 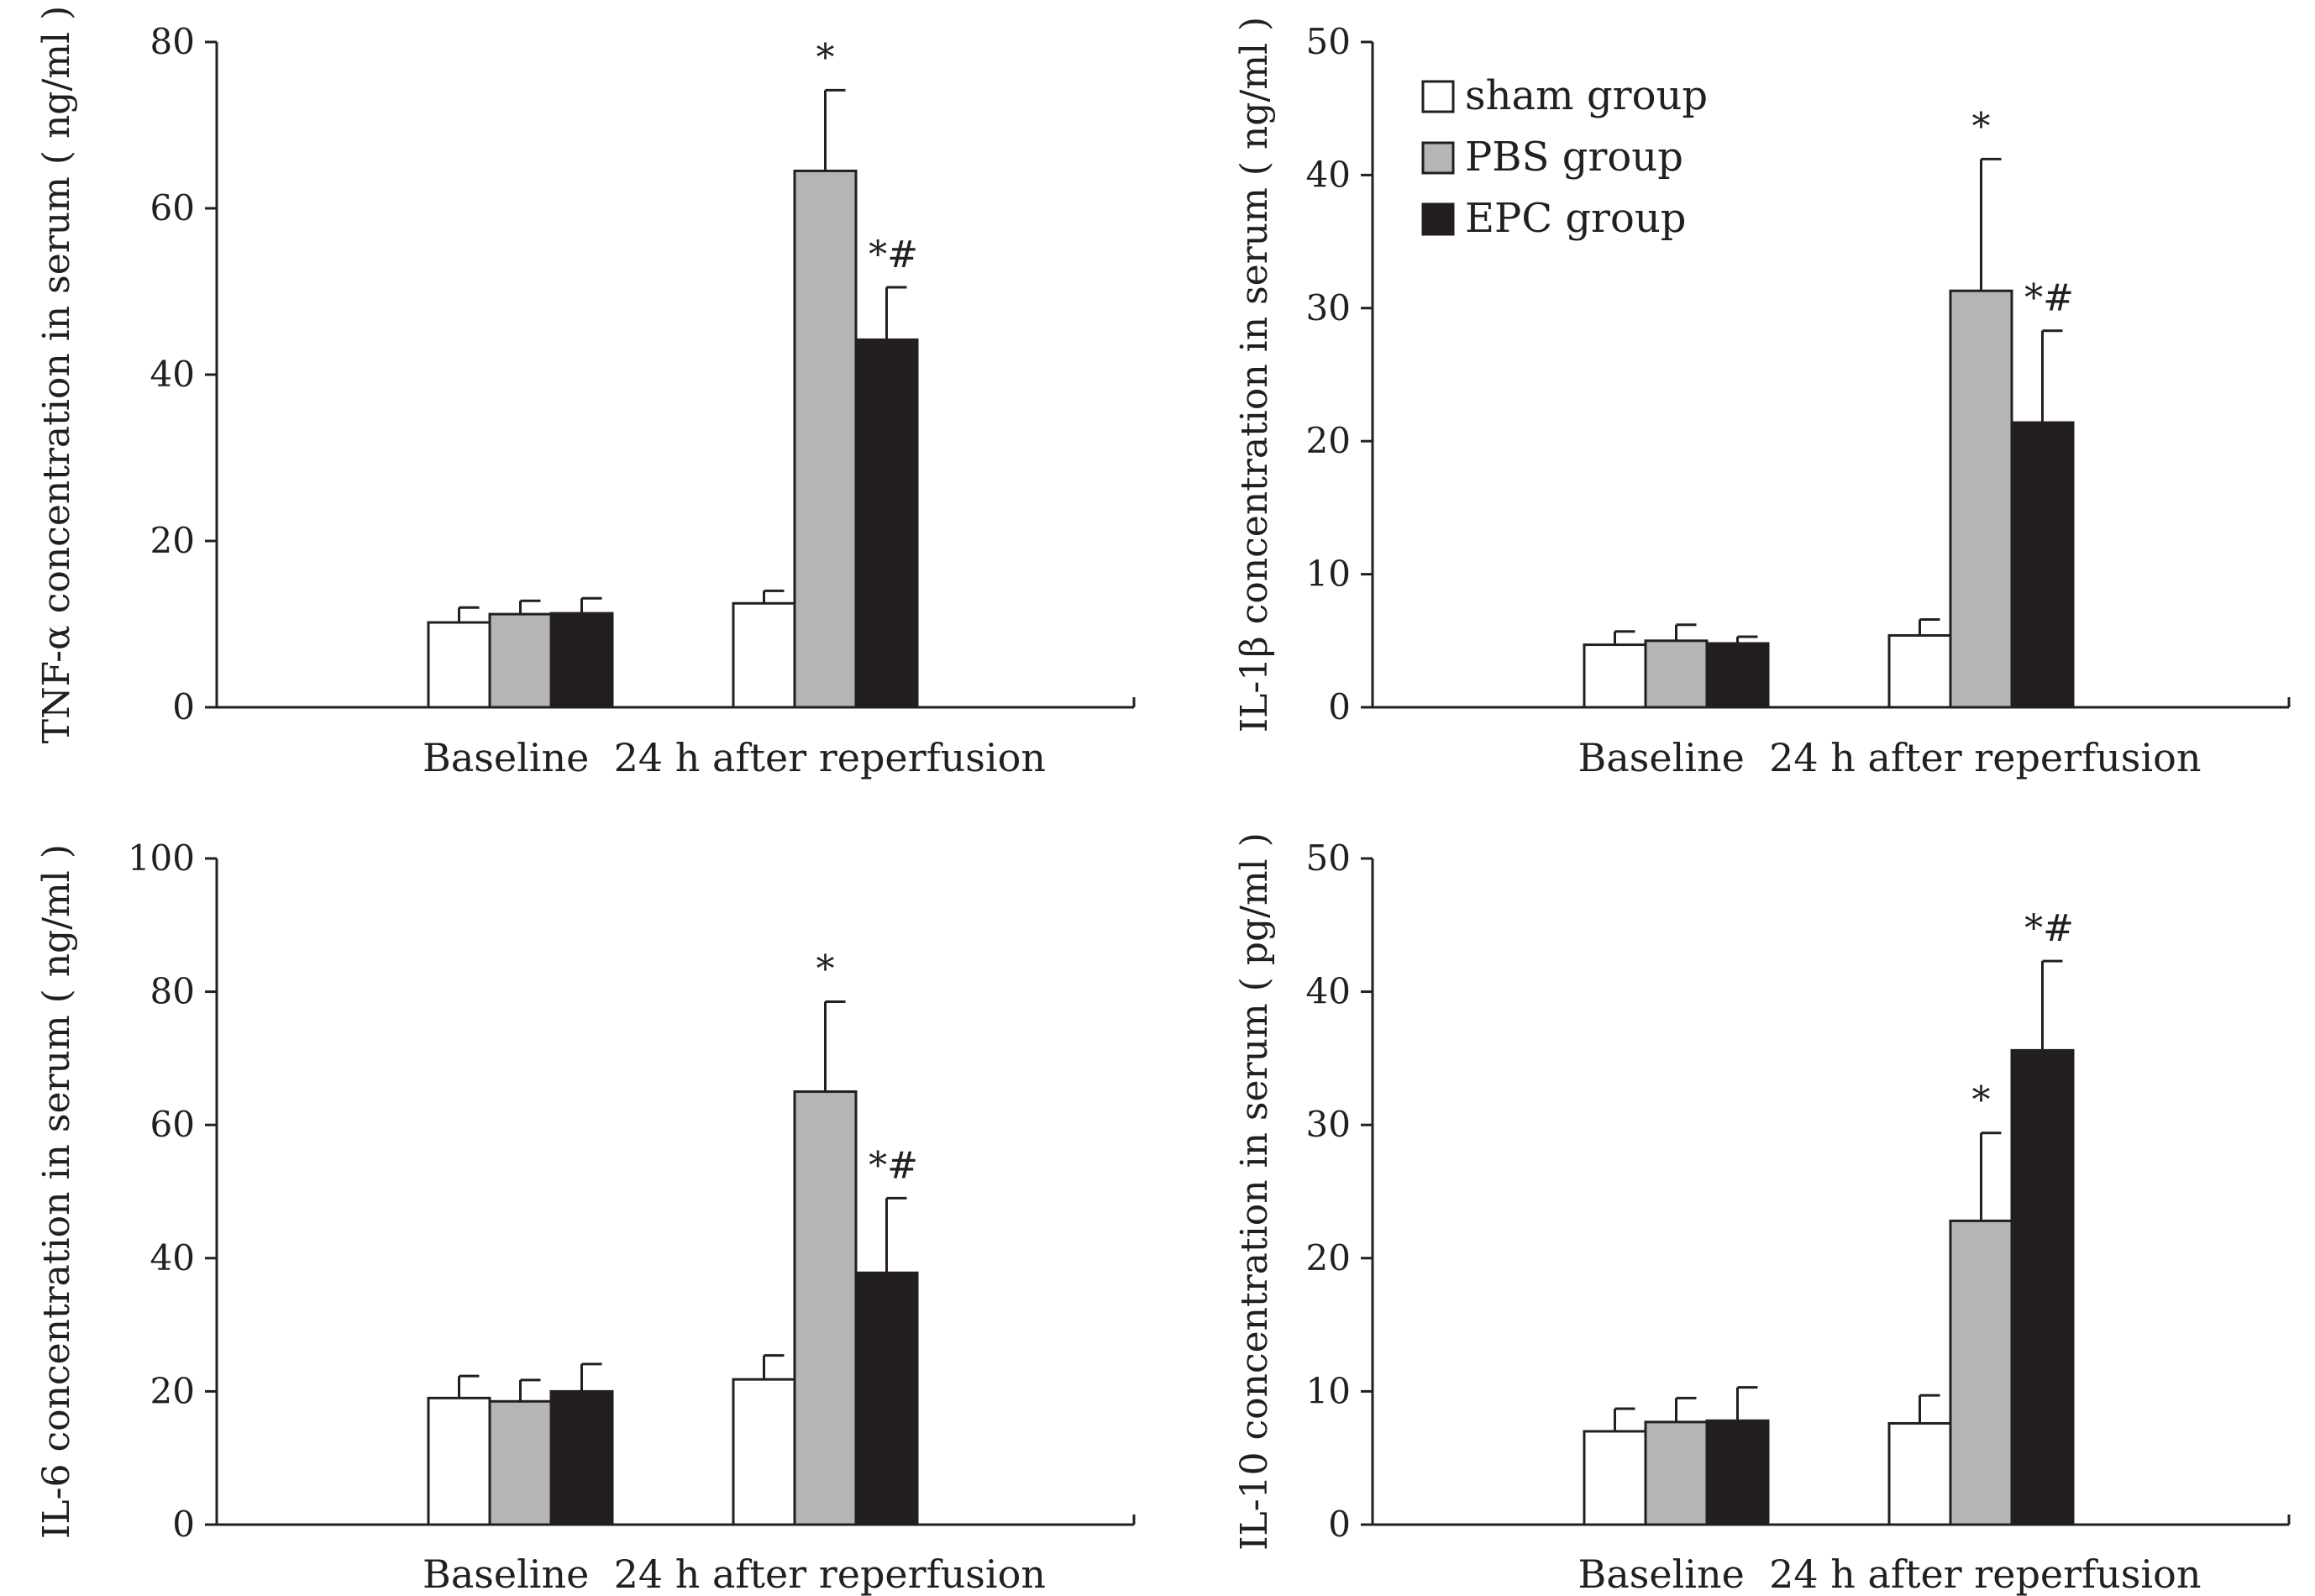 What do you see at coordinates (1586, 95) in the screenshot?
I see `legend-label: sham group` at bounding box center [1586, 95].